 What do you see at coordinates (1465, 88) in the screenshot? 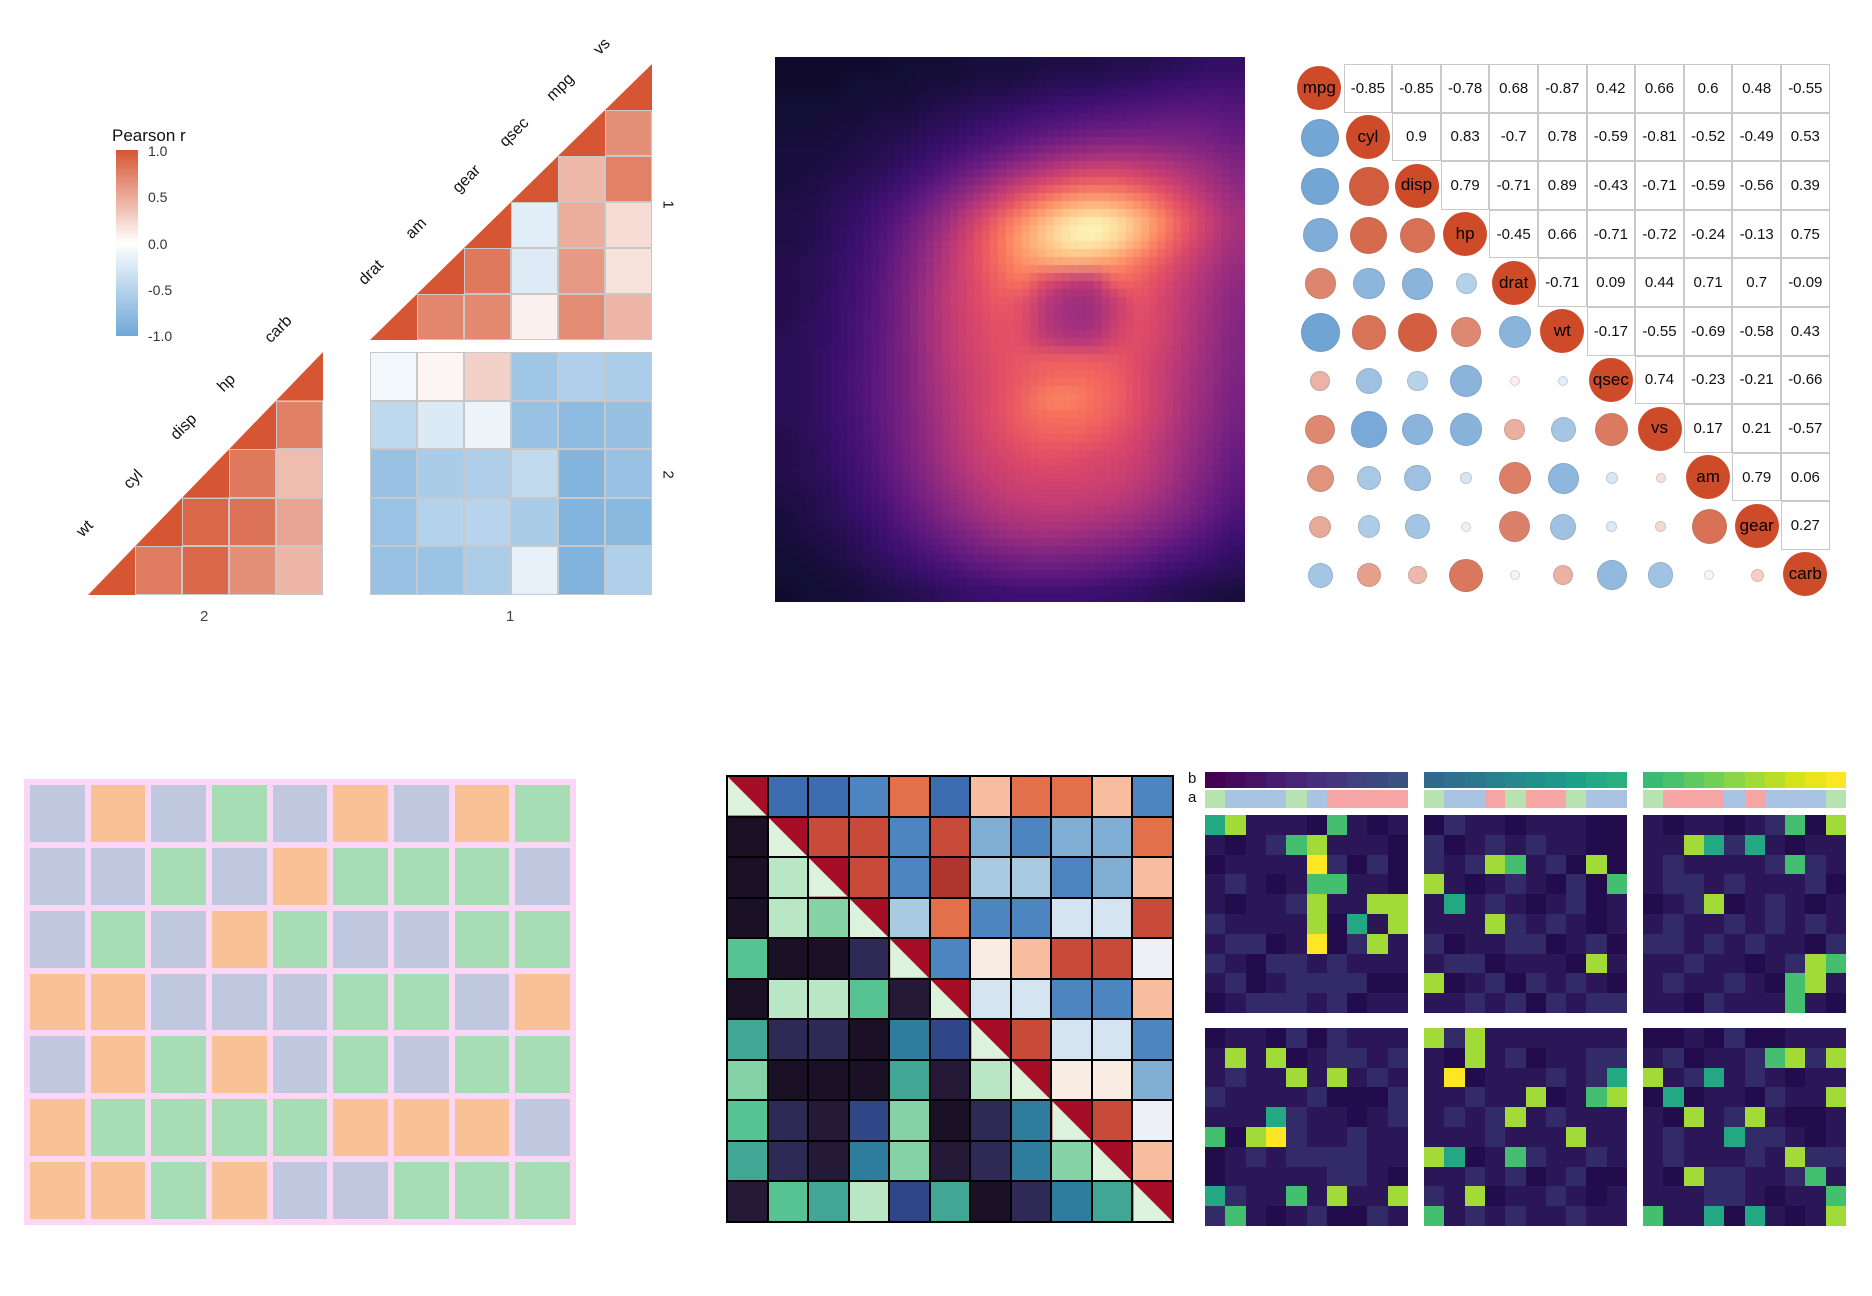
I see `corr-value-cell: -0.78` at bounding box center [1465, 88].